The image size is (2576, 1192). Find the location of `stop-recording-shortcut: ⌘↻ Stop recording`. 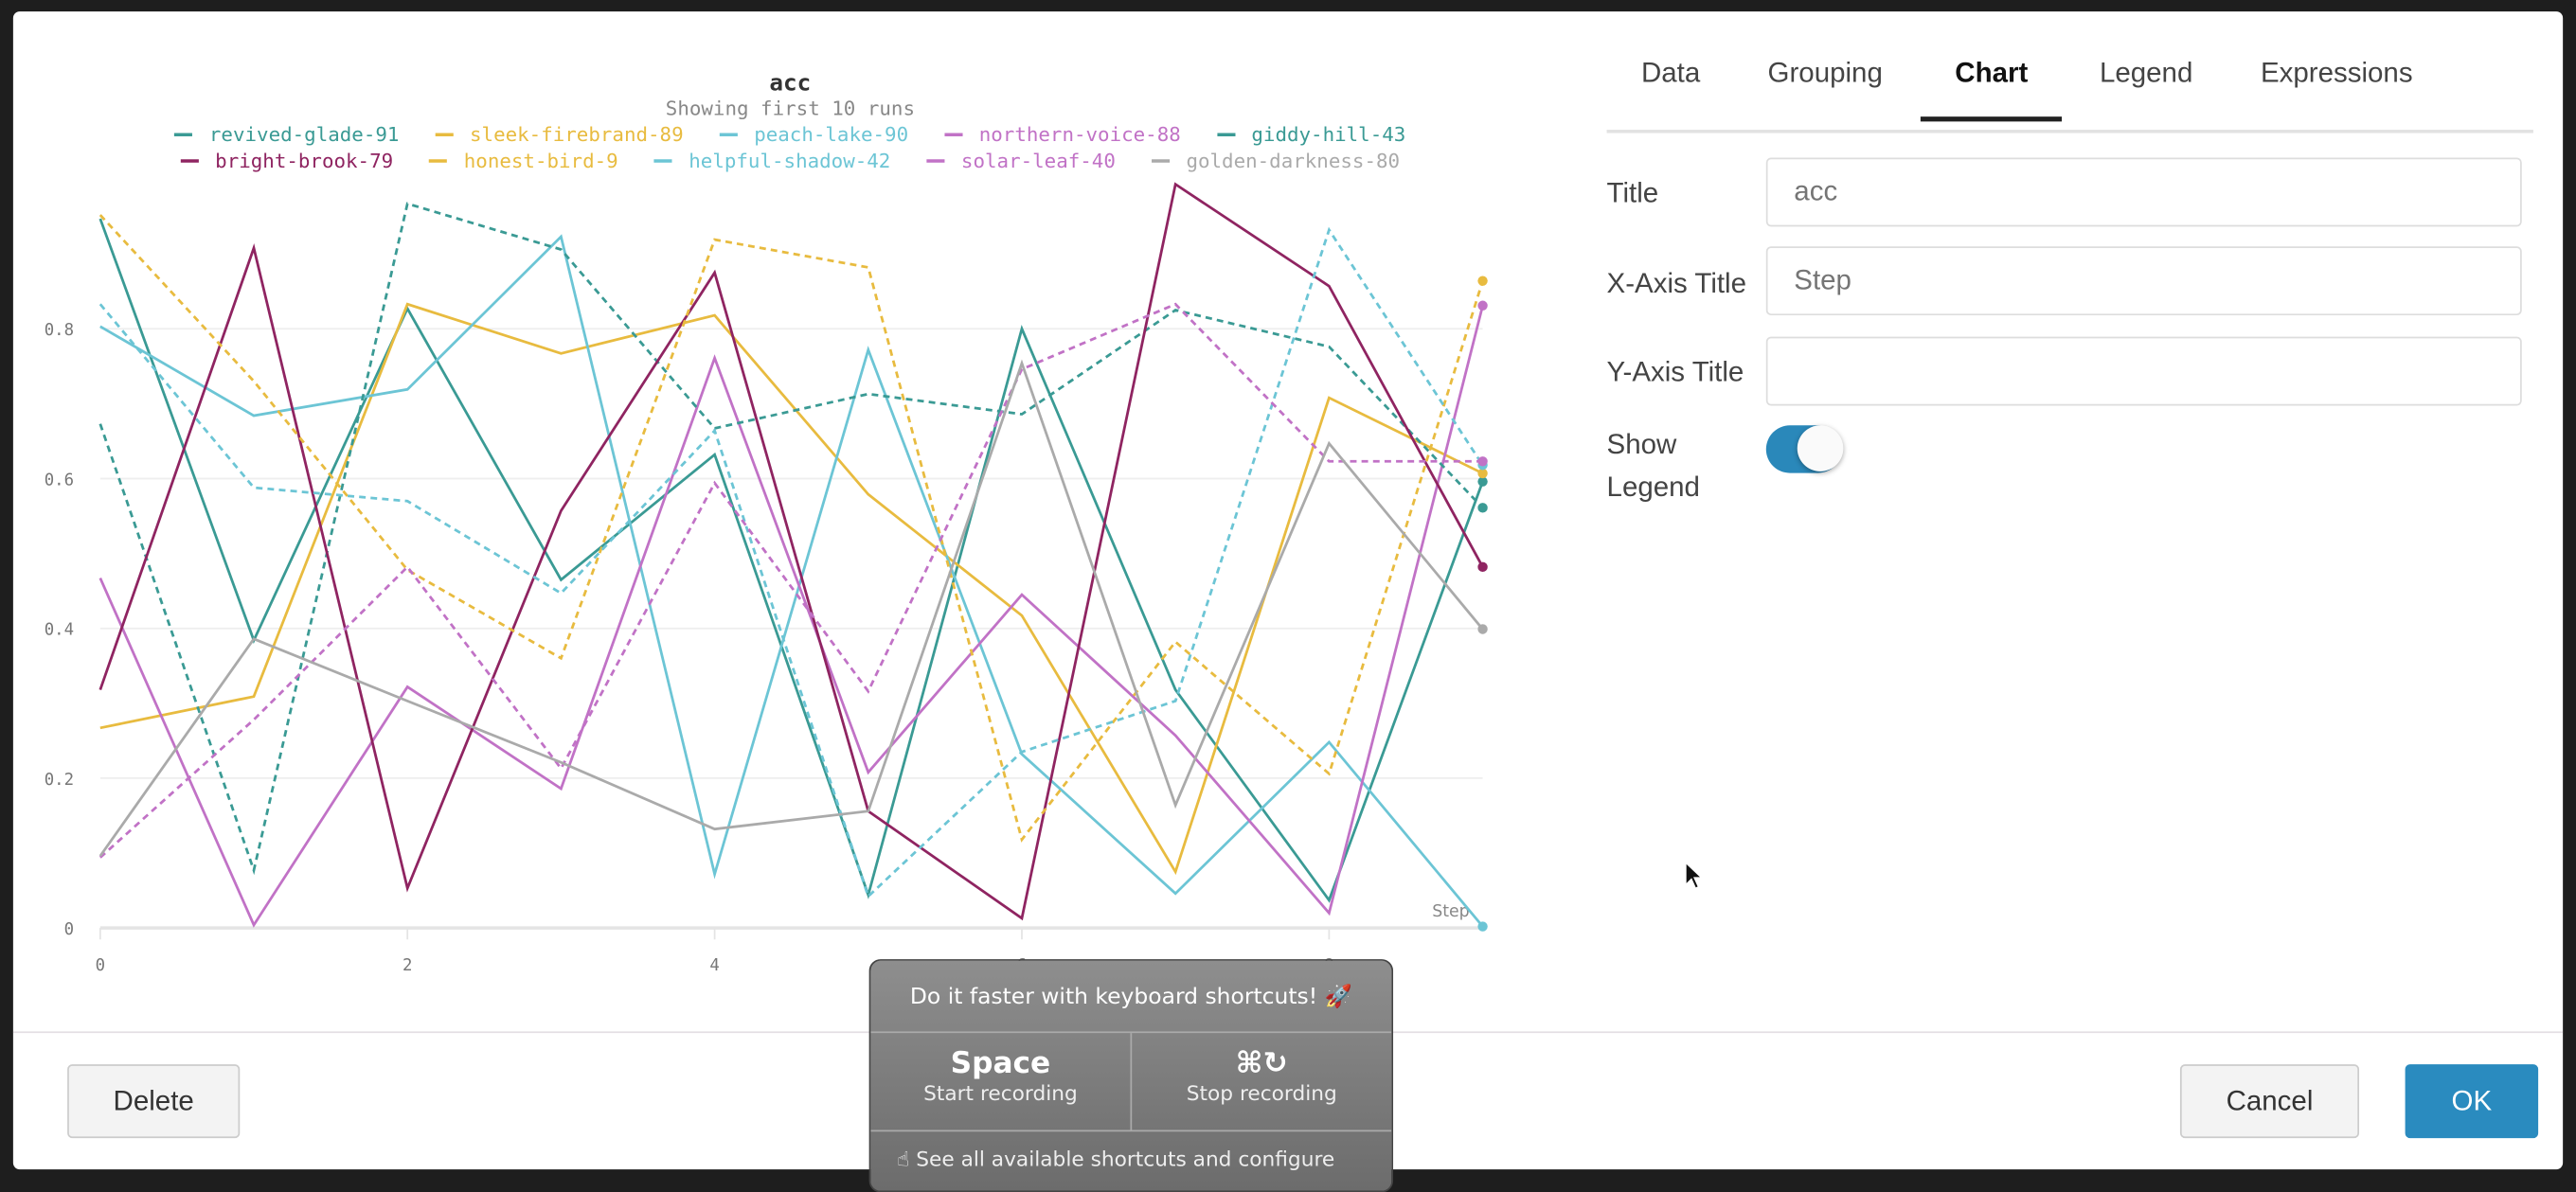

stop-recording-shortcut: ⌘↻ Stop recording is located at coordinates (1260, 1081).